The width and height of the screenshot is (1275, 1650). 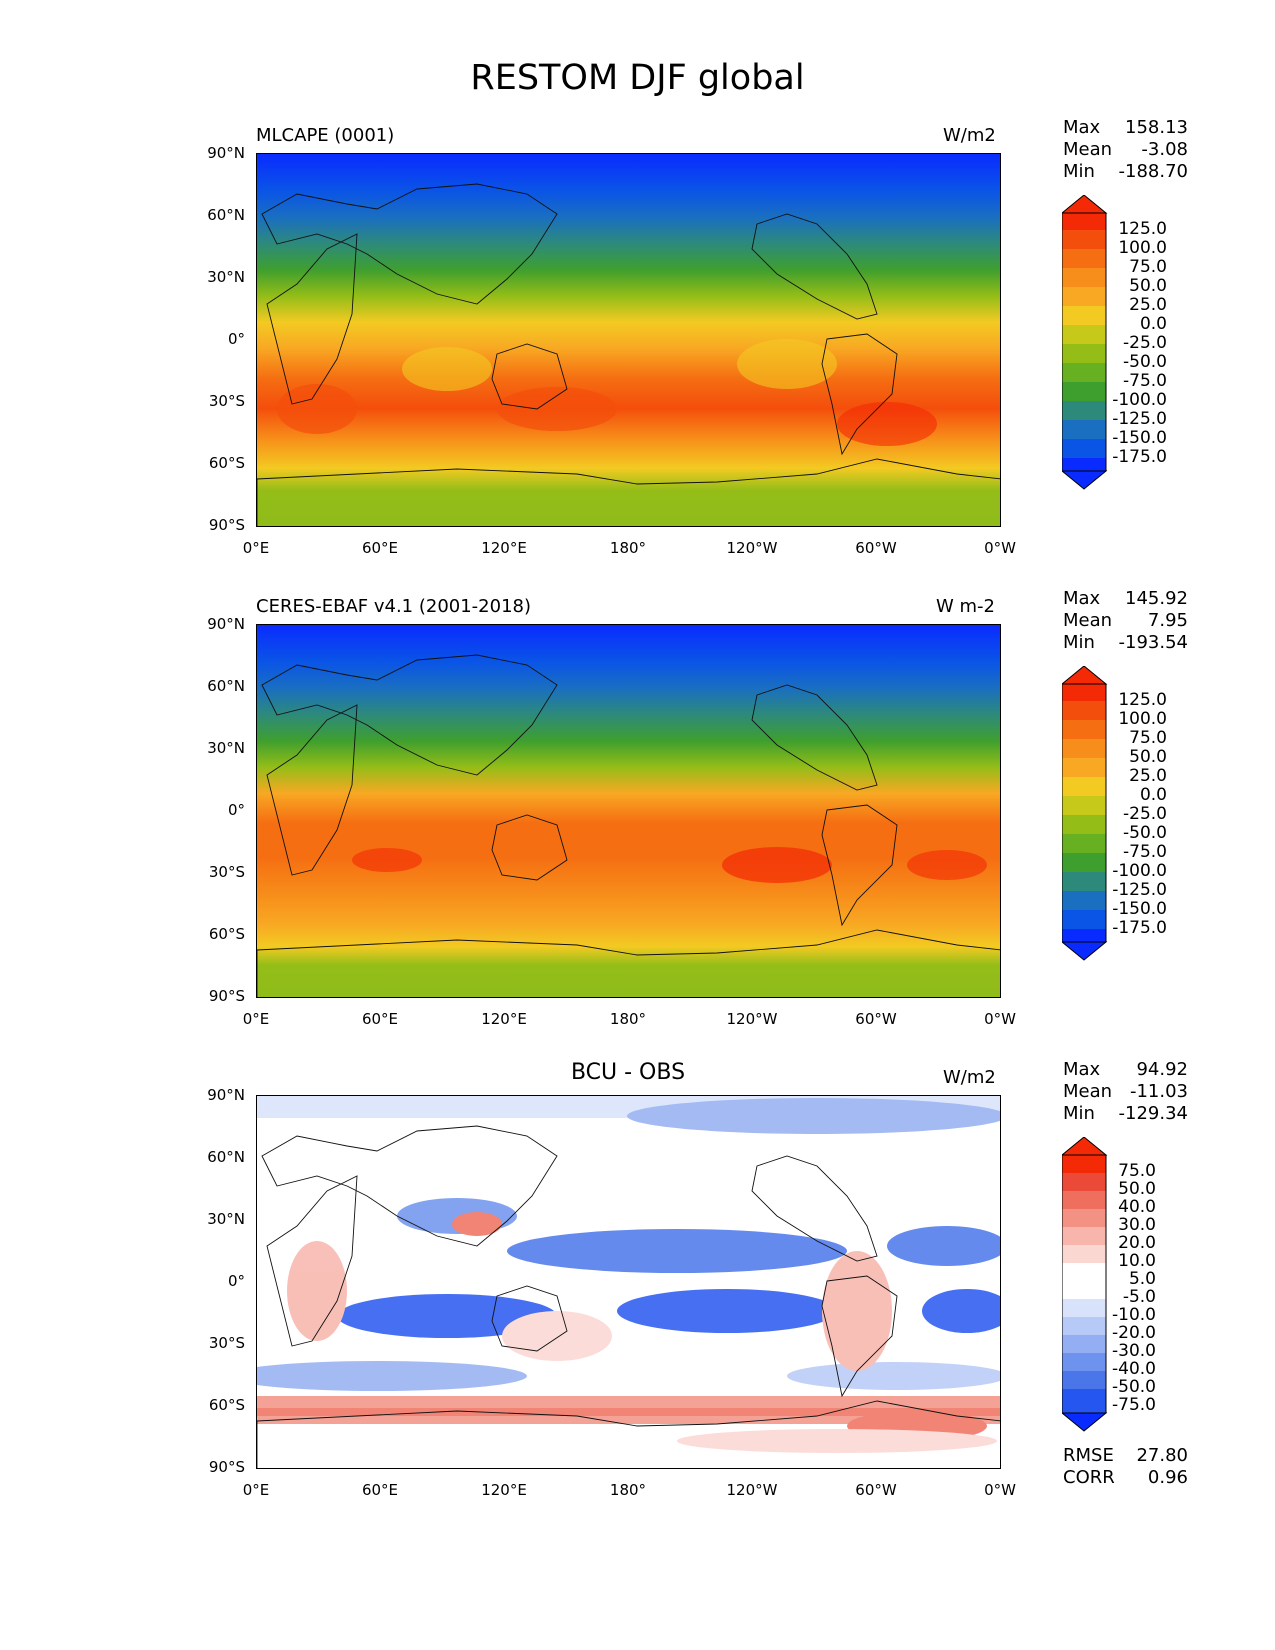 I want to click on p1-lat-30n: 30°N, so click(x=226, y=277).